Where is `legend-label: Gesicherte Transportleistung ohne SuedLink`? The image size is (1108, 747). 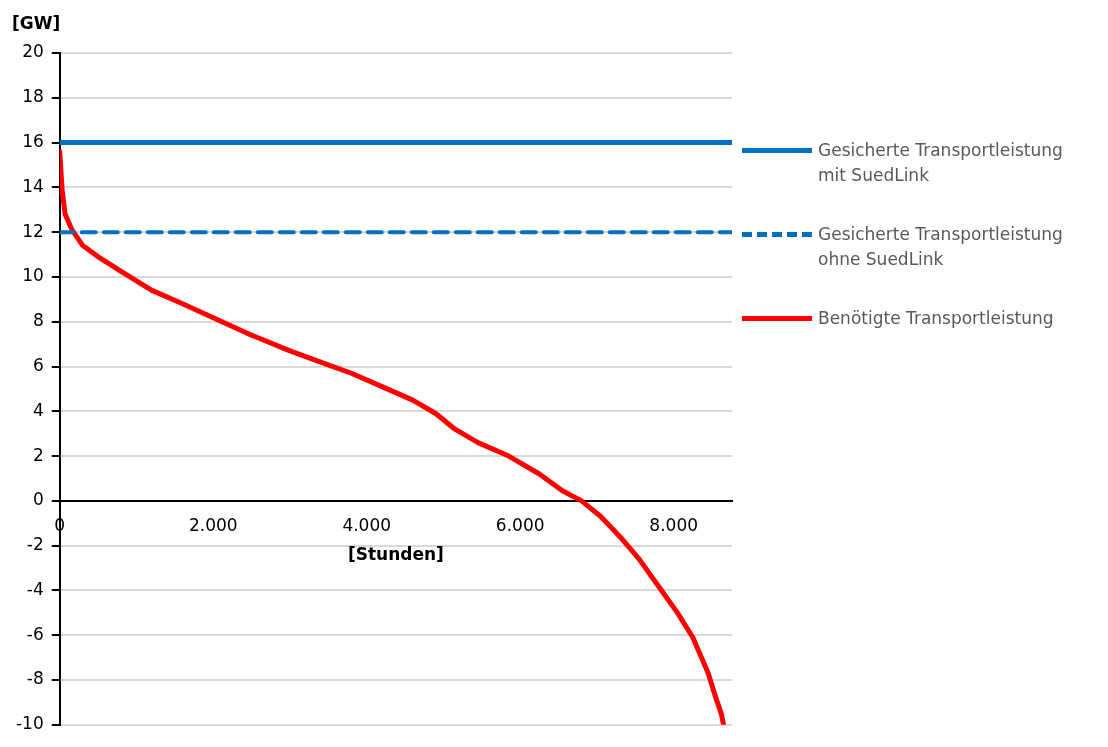
legend-label: Gesicherte Transportleistung ohne SuedLink is located at coordinates (941, 247).